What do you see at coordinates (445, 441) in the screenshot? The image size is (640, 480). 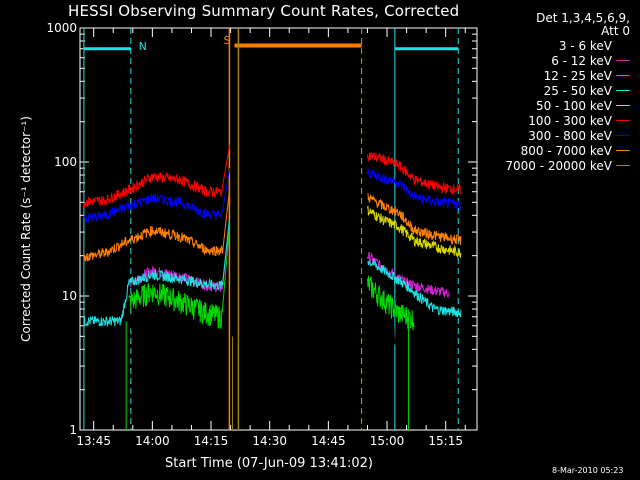 I see `x-tick-label: 15:15` at bounding box center [445, 441].